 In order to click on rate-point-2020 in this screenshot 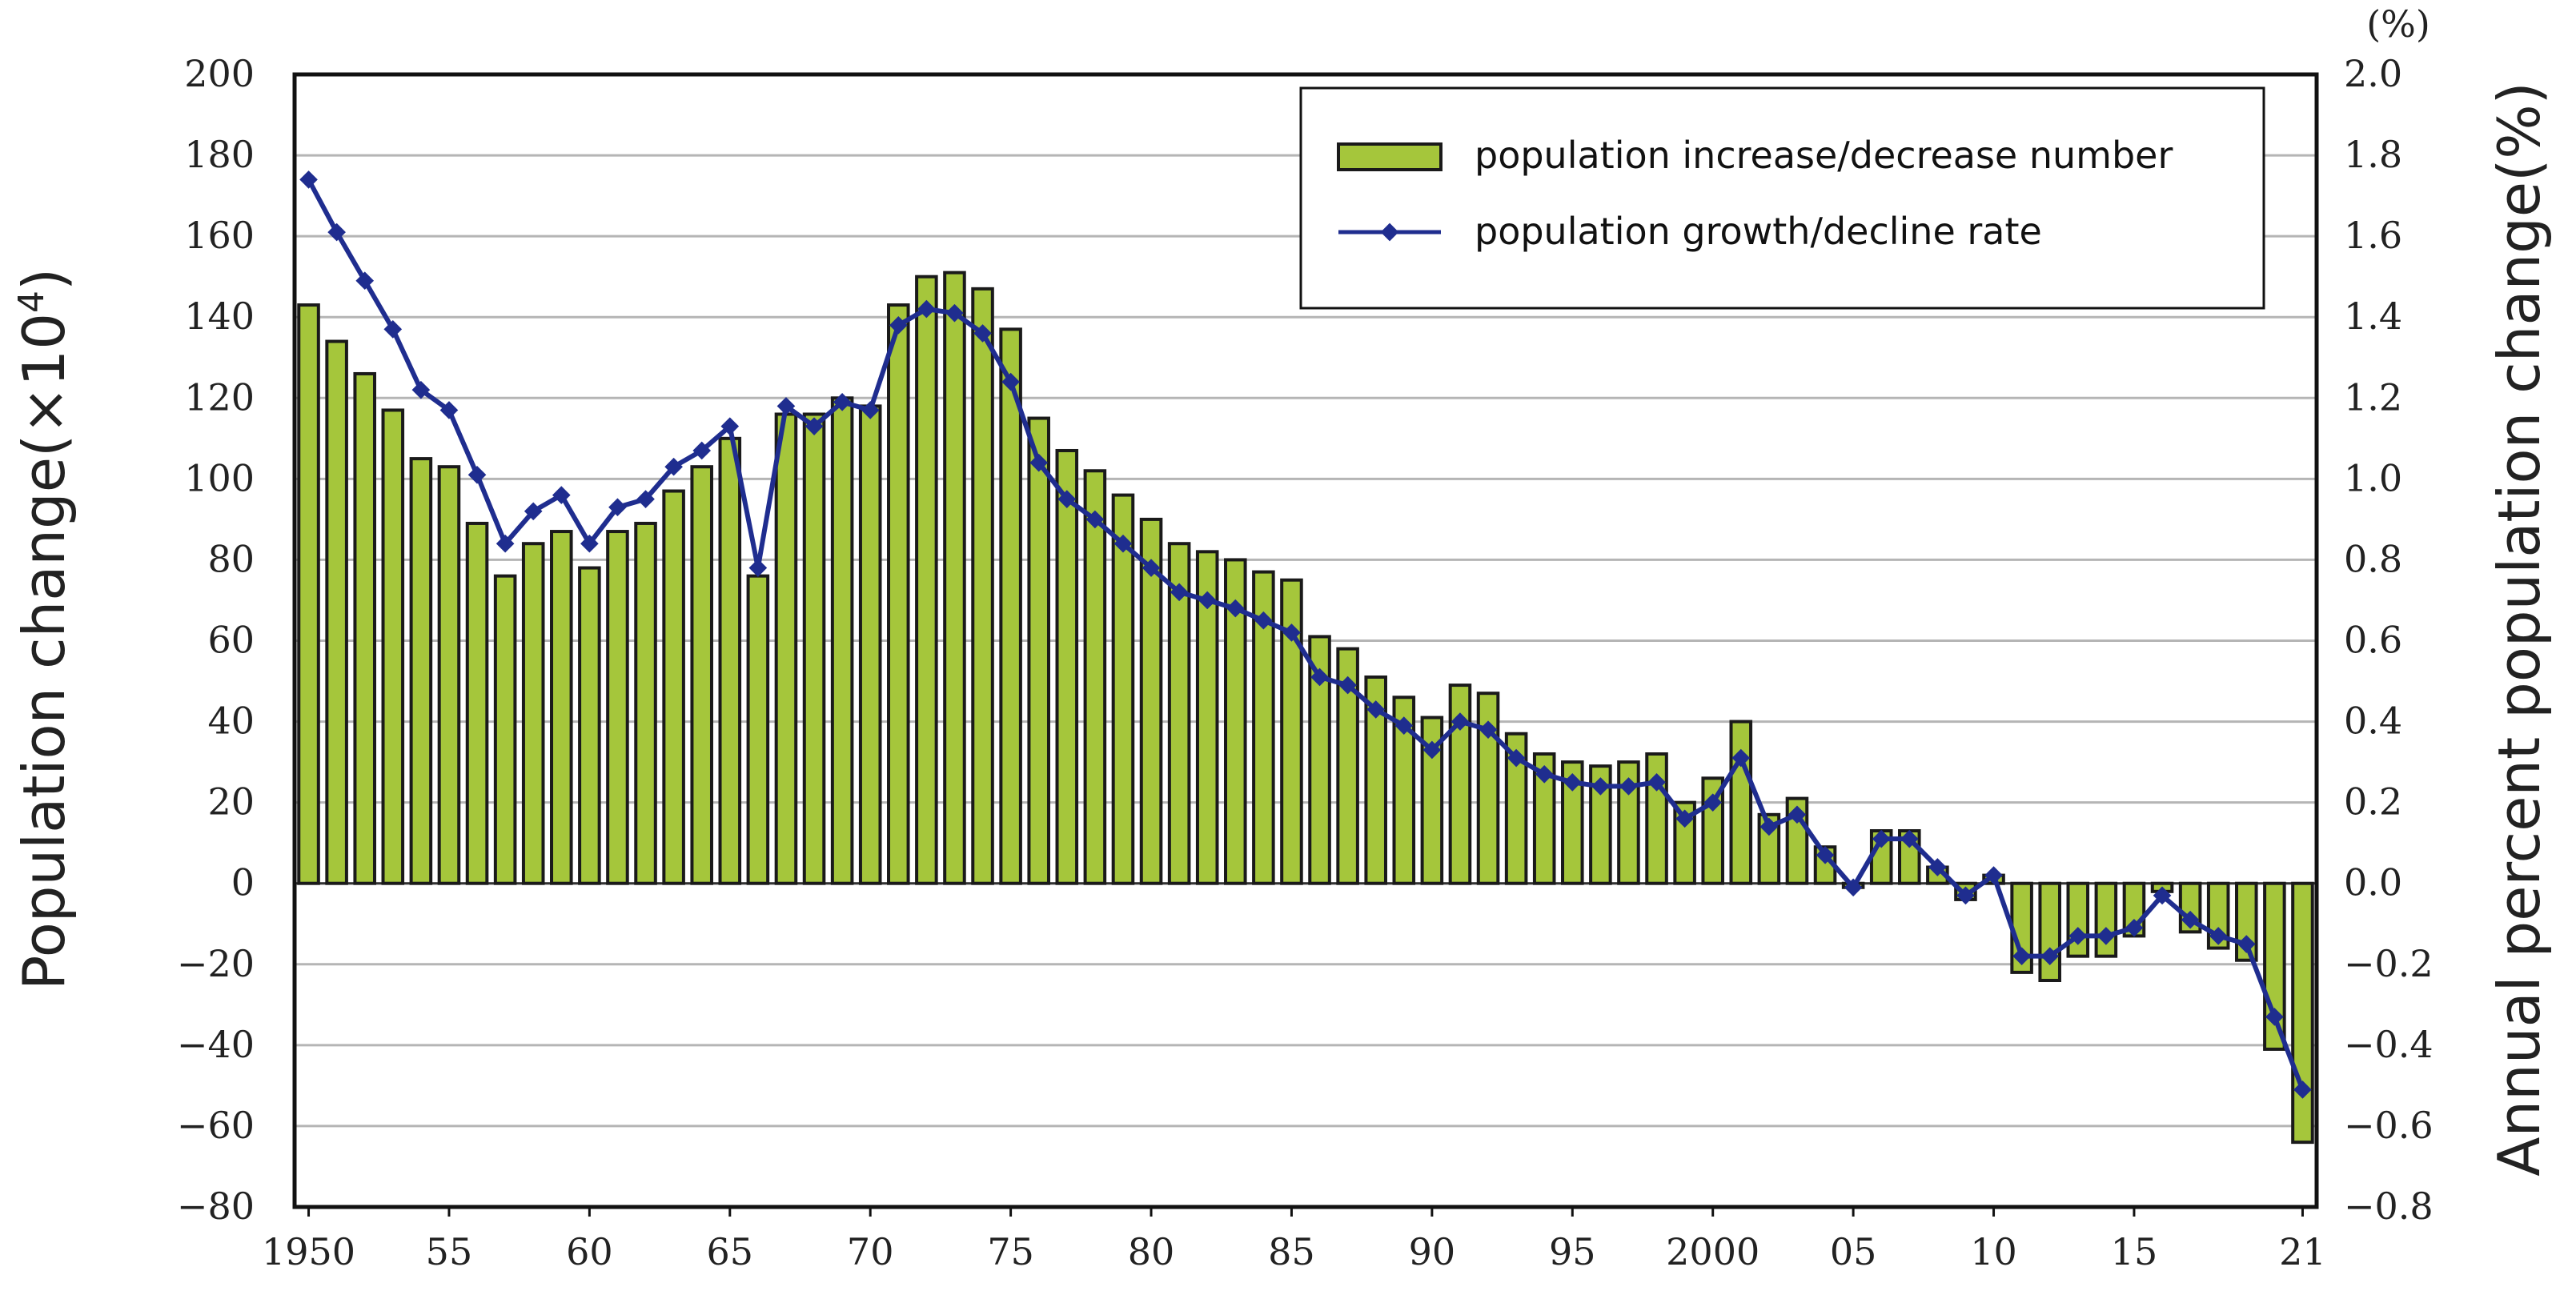, I will do `click(2274, 1017)`.